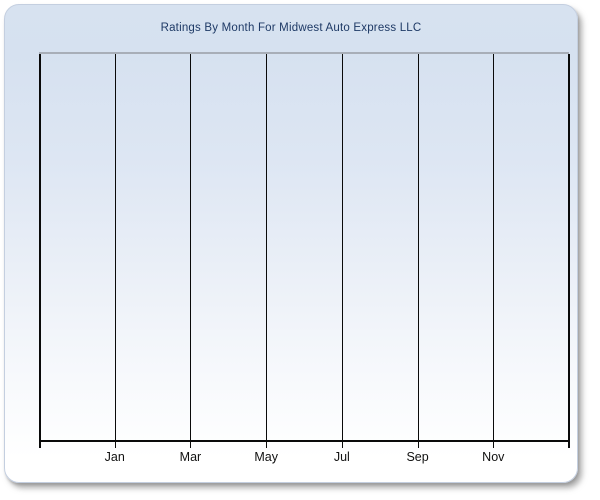 This screenshot has height=500, width=600. I want to click on x-tick-label-jul: Jul, so click(341, 457).